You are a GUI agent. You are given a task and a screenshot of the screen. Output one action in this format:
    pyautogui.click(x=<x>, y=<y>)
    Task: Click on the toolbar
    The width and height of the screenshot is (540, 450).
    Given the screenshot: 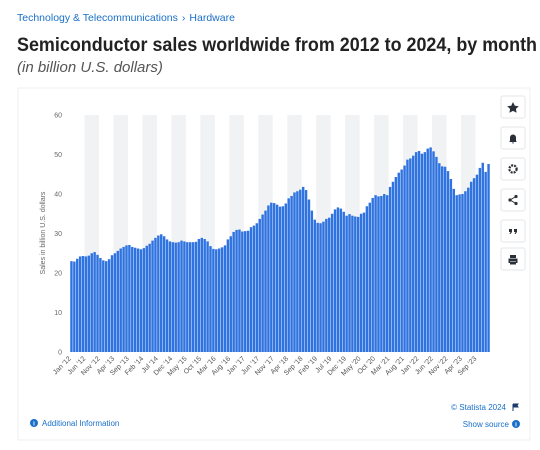 What is the action you would take?
    pyautogui.click(x=513, y=183)
    